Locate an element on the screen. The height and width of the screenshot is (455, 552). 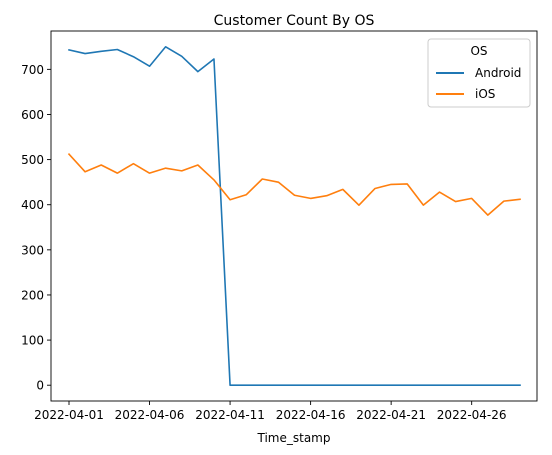
y-tick-label: 600 is located at coordinates (32, 115).